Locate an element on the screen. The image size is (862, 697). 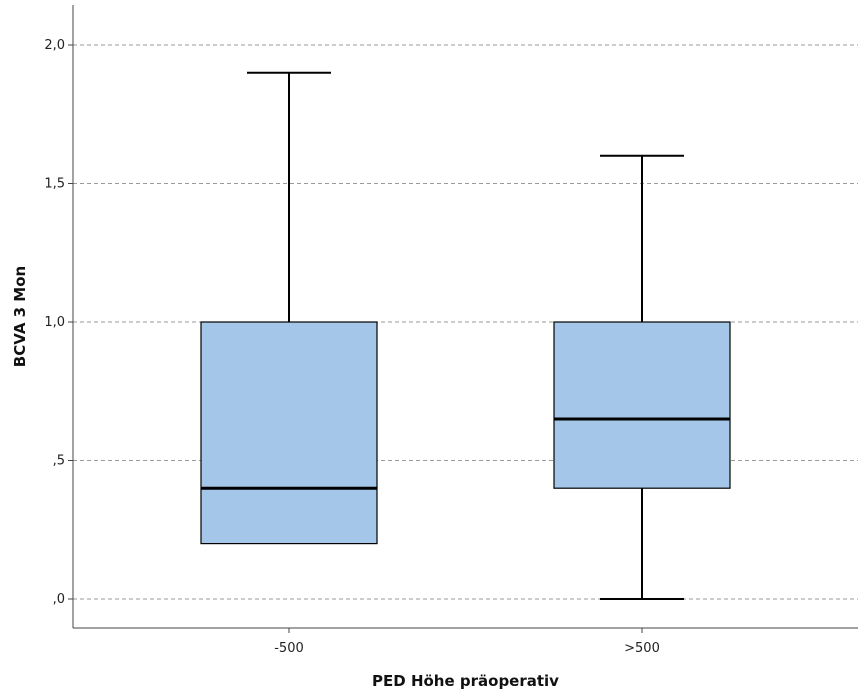
x-axis-title: PED Höhe präoperativ is located at coordinates (465, 681).